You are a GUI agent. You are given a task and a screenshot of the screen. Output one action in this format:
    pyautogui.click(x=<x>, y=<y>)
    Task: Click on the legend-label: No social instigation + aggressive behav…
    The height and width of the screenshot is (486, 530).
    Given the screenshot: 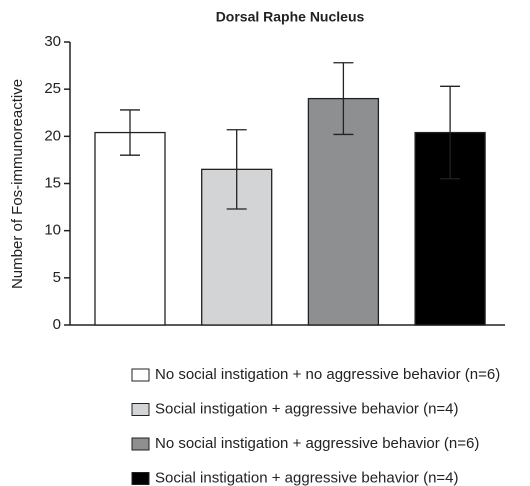 What is the action you would take?
    pyautogui.click(x=317, y=443)
    